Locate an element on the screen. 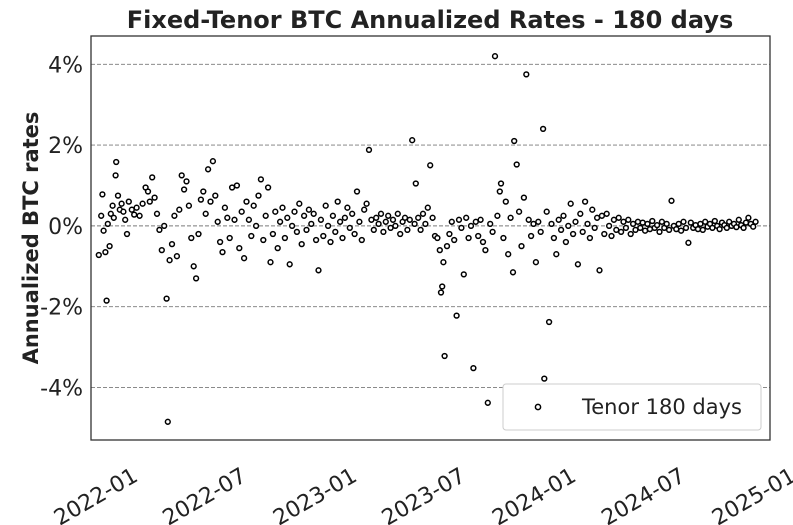  legend-label: Tenor 180 days is located at coordinates (661, 407).